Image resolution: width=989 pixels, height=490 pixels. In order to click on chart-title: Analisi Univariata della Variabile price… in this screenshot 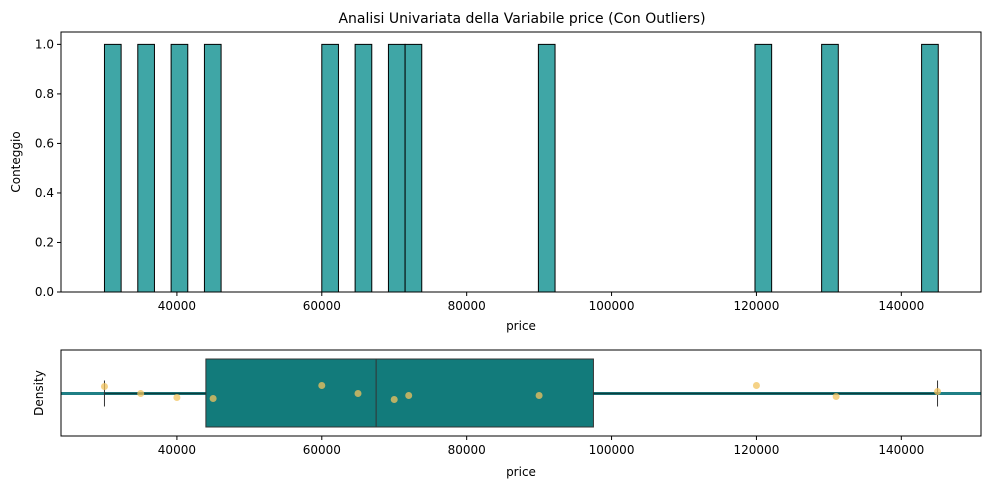, I will do `click(521, 19)`.